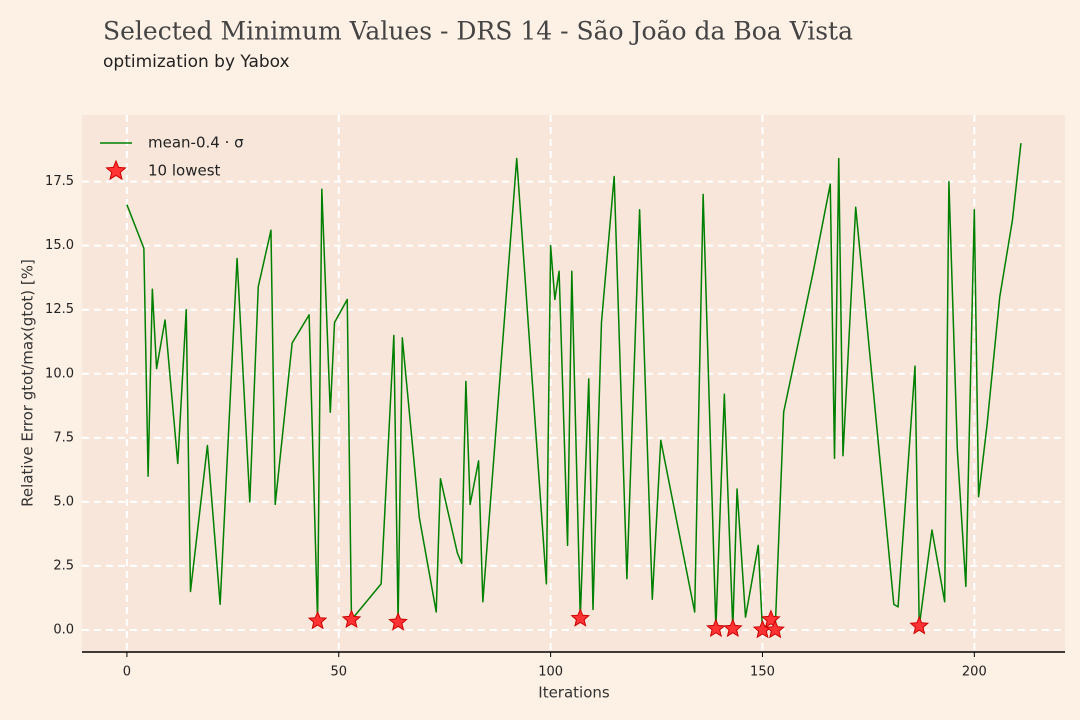  What do you see at coordinates (63, 629) in the screenshot?
I see `y-tick-label: 0.0` at bounding box center [63, 629].